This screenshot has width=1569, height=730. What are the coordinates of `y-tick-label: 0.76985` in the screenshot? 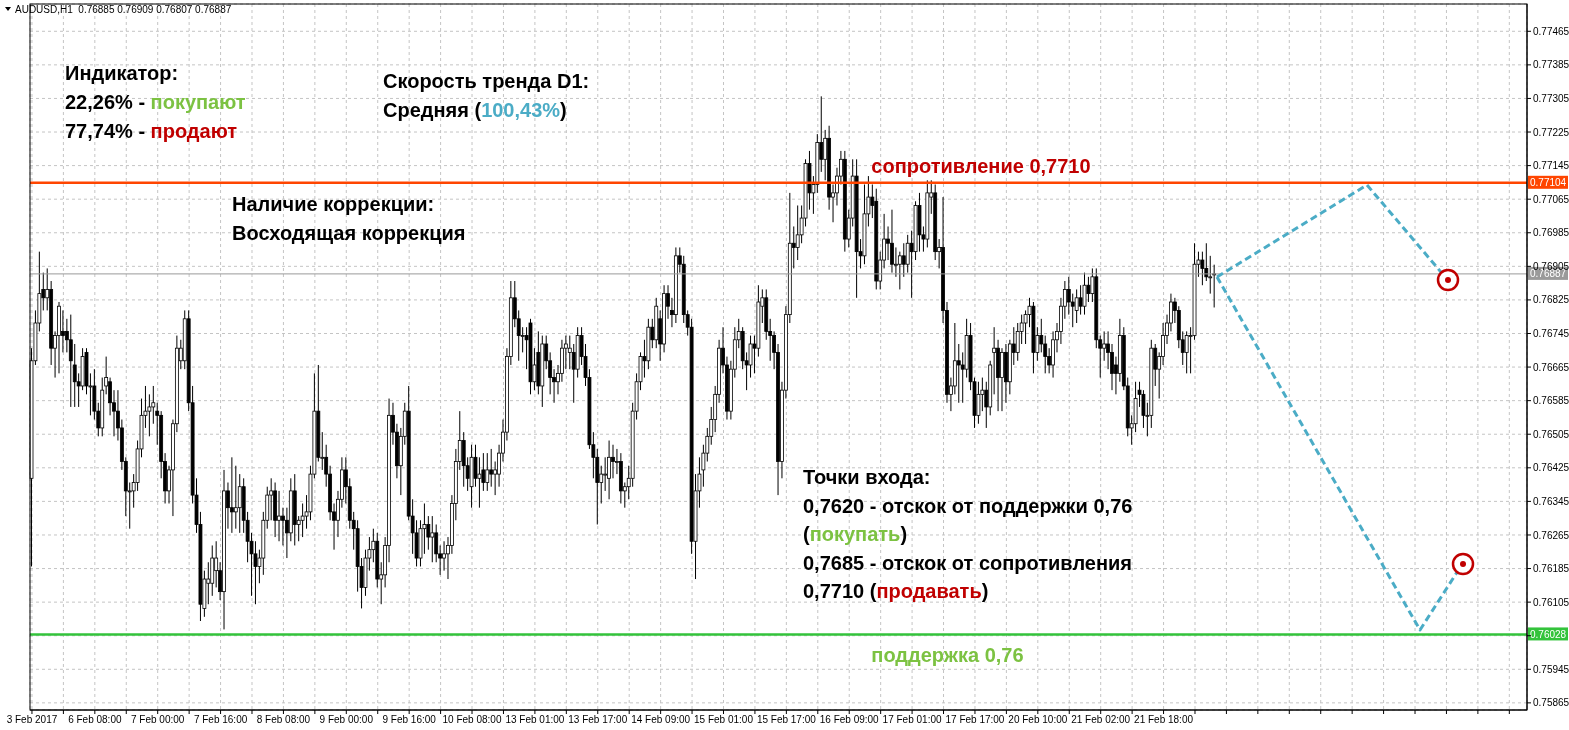 It's located at (1551, 233).